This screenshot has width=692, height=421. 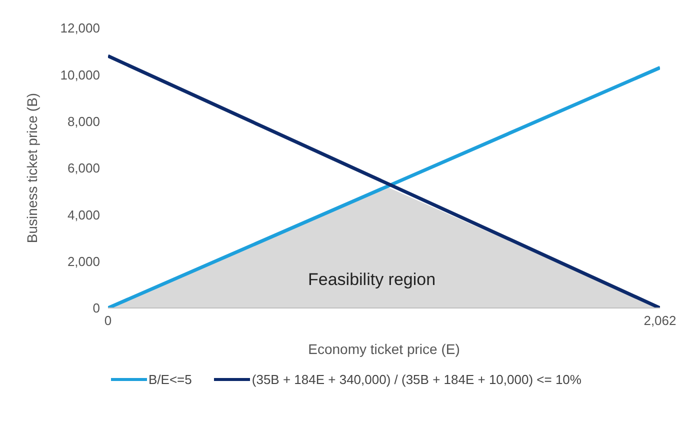 What do you see at coordinates (80, 74) in the screenshot?
I see `y-tick-label: 10,000` at bounding box center [80, 74].